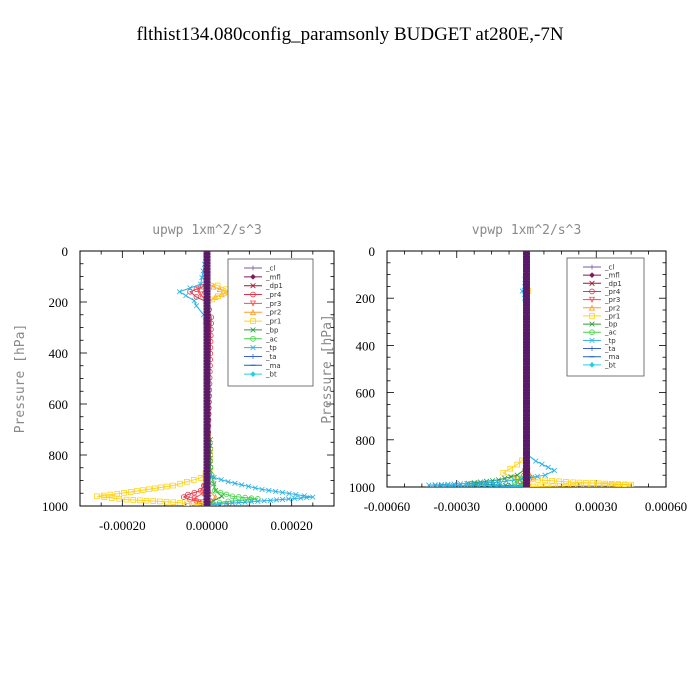  I want to click on x-tick-label: 0.00020, so click(292, 525).